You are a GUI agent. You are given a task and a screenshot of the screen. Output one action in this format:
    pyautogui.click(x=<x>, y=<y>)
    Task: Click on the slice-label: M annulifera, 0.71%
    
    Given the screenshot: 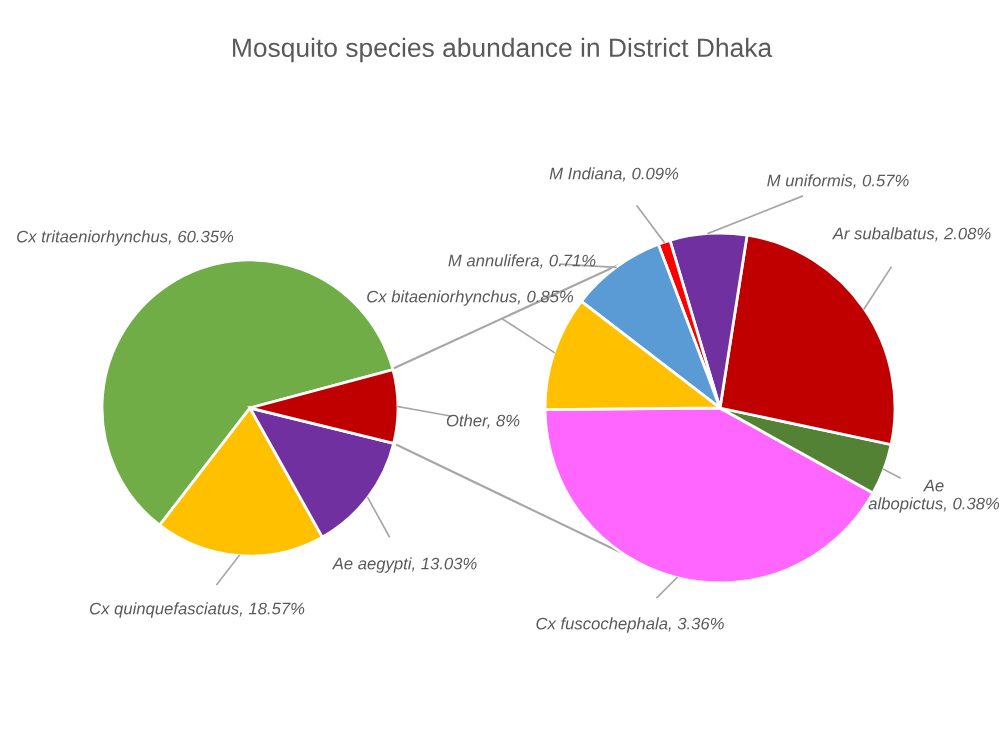 What is the action you would take?
    pyautogui.click(x=522, y=261)
    